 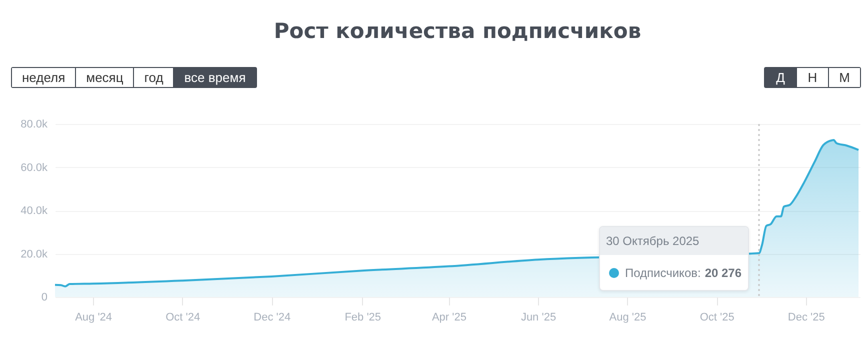 I want to click on time-range-buttons: Д Н М, so click(x=812, y=77).